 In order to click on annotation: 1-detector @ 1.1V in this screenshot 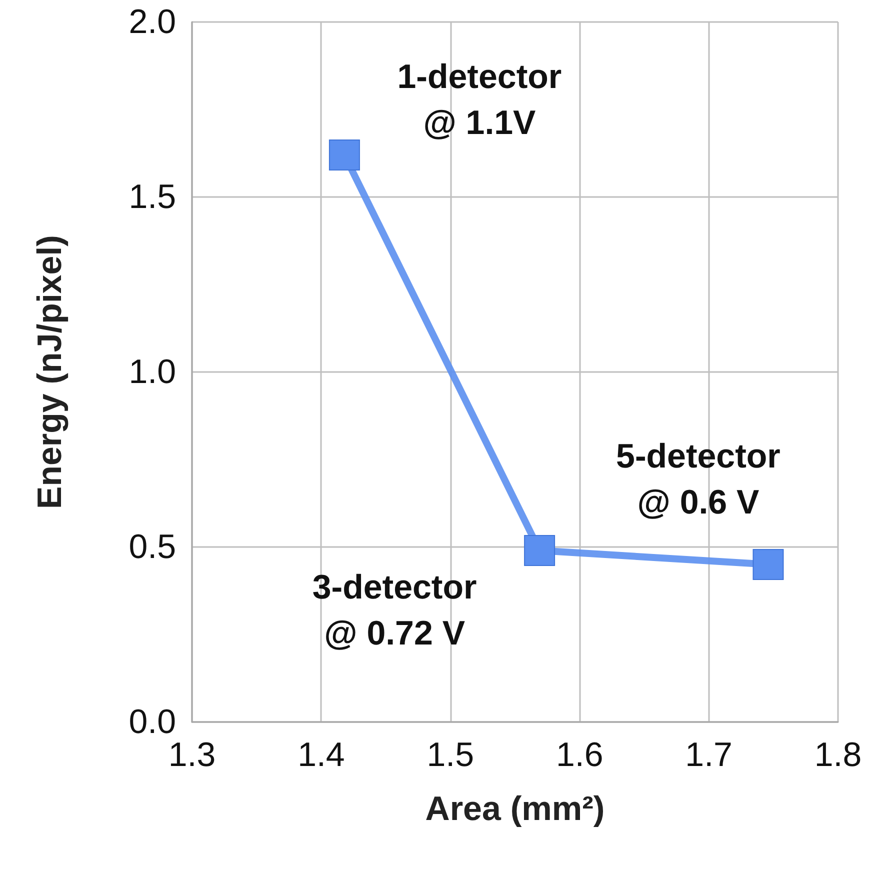, I will do `click(479, 100)`.